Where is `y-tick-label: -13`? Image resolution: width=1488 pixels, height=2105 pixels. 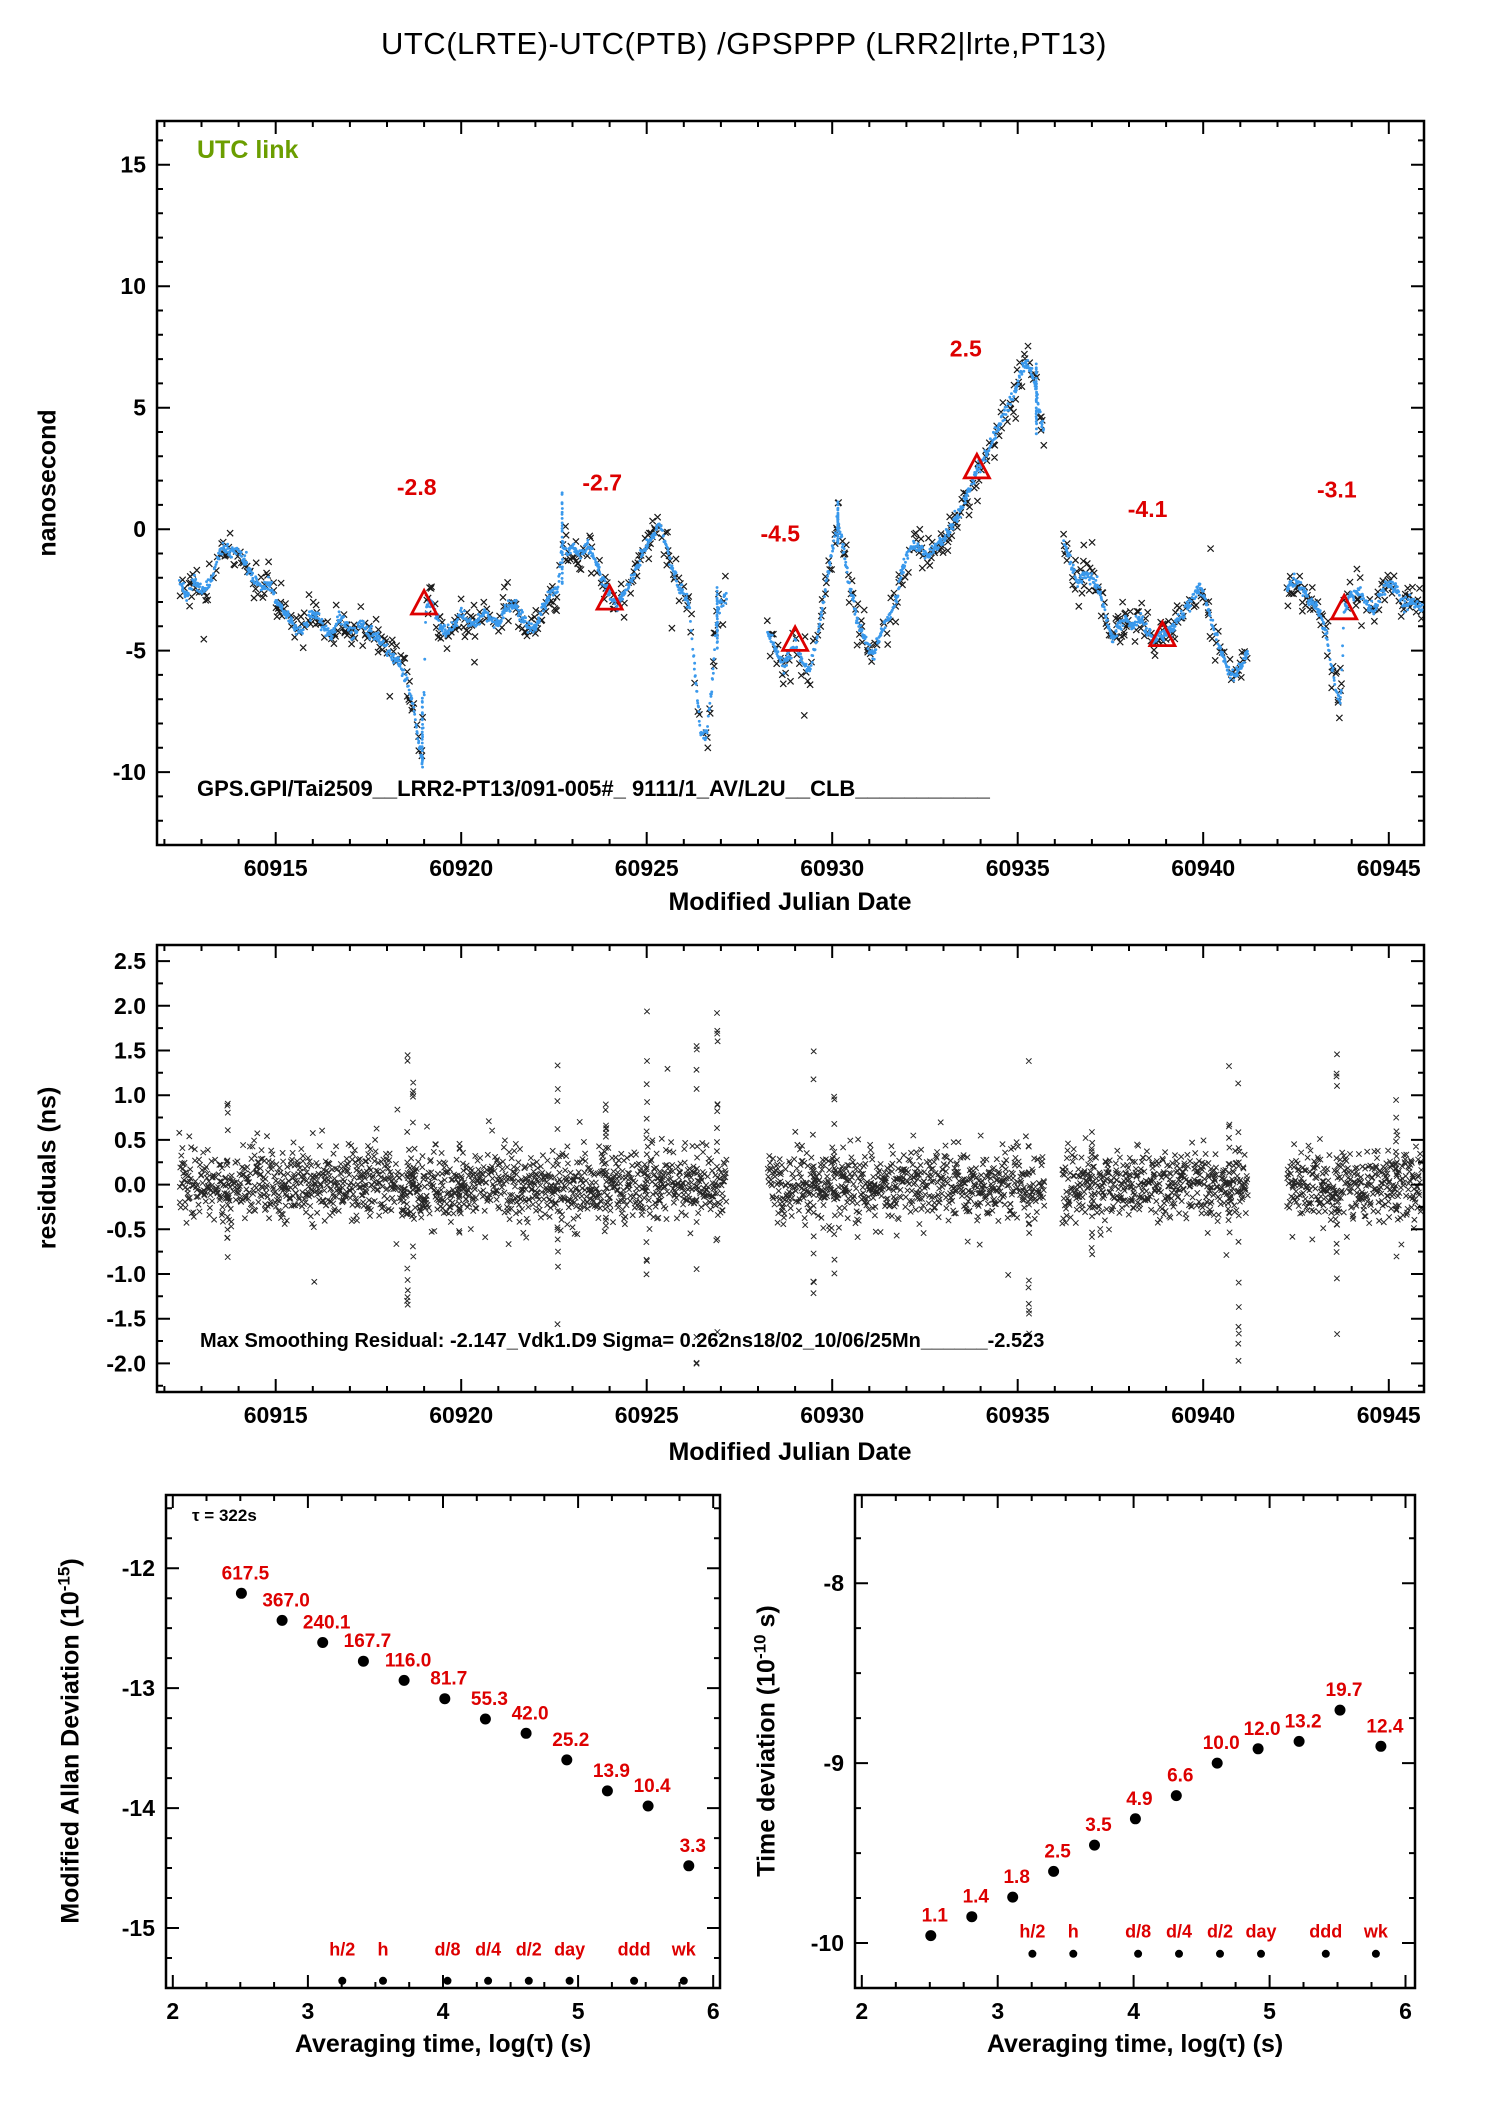 y-tick-label: -13 is located at coordinates (138, 1688).